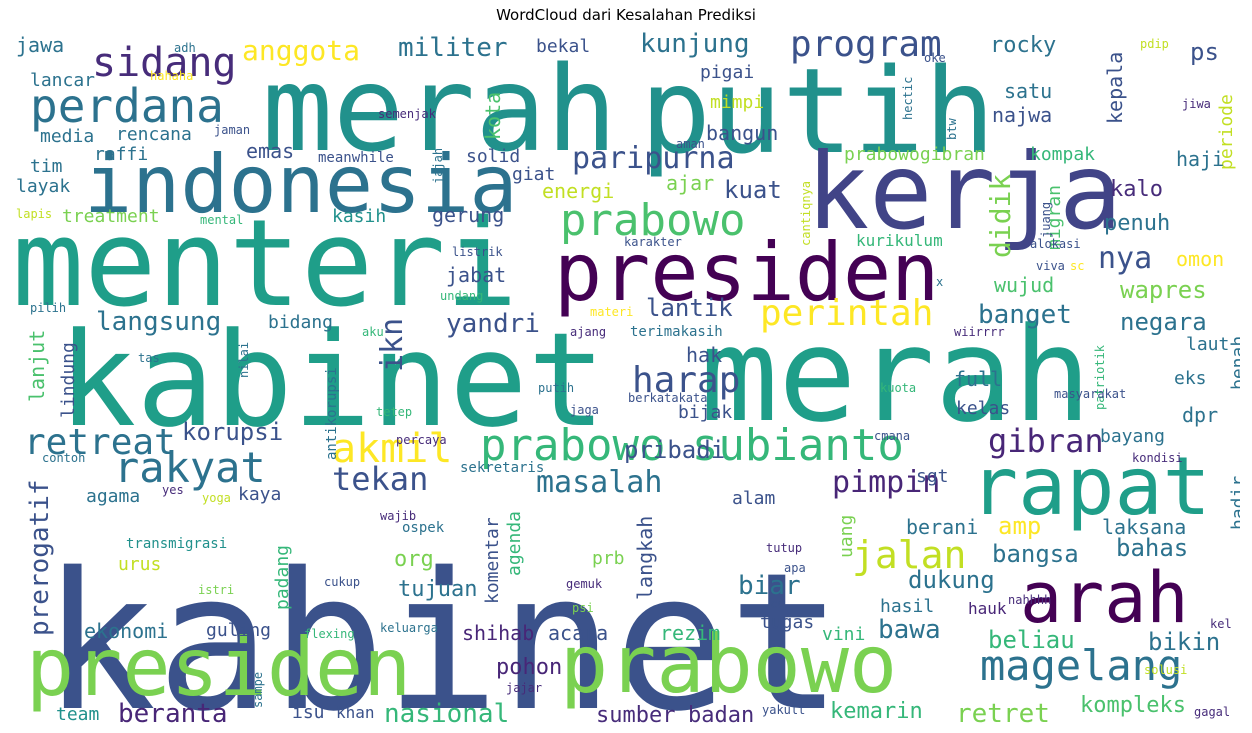 This screenshot has width=1252, height=733. Describe the element at coordinates (1023, 45) in the screenshot. I see `word-rocky: rocky` at that location.